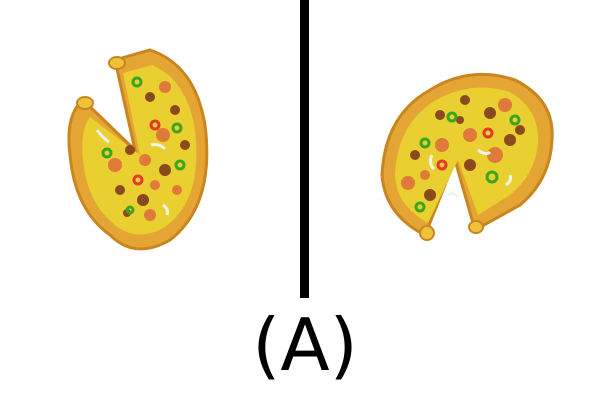 The width and height of the screenshot is (610, 400). What do you see at coordinates (305, 345) in the screenshot?
I see `figure-label: (A)` at bounding box center [305, 345].